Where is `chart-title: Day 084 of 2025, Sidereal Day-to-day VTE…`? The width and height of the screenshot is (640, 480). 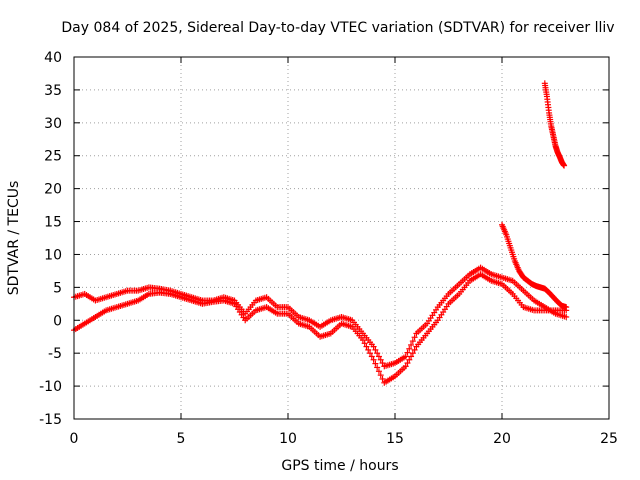
chart-title: Day 084 of 2025, Sidereal Day-to-day VTE… is located at coordinates (337, 28).